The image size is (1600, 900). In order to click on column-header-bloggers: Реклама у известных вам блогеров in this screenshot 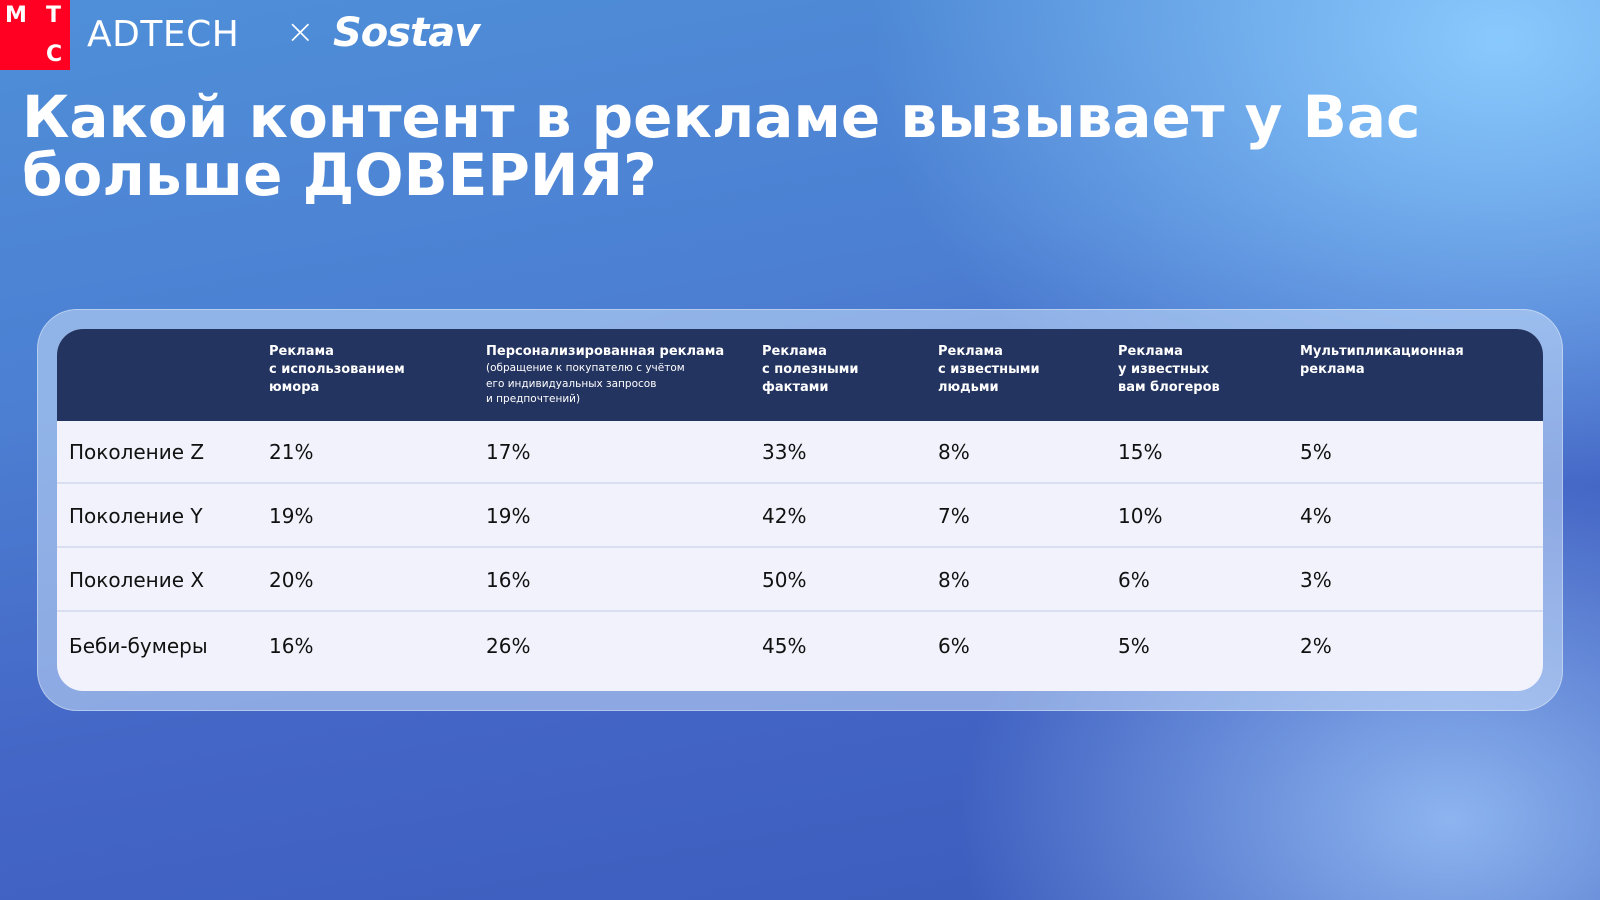, I will do `click(1169, 370)`.